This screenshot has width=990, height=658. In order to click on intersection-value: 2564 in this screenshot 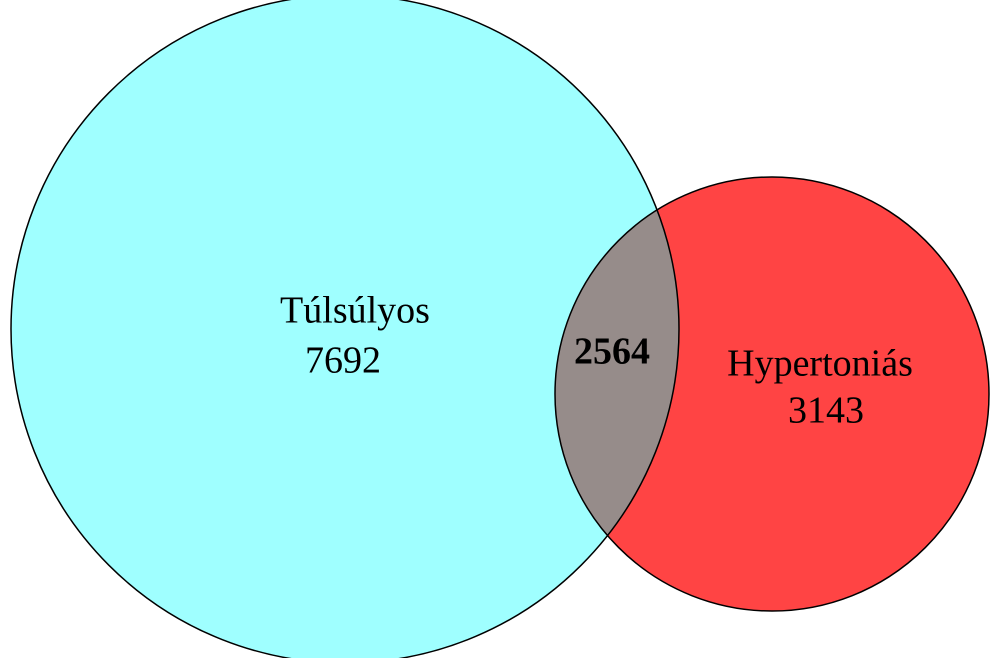, I will do `click(612, 352)`.